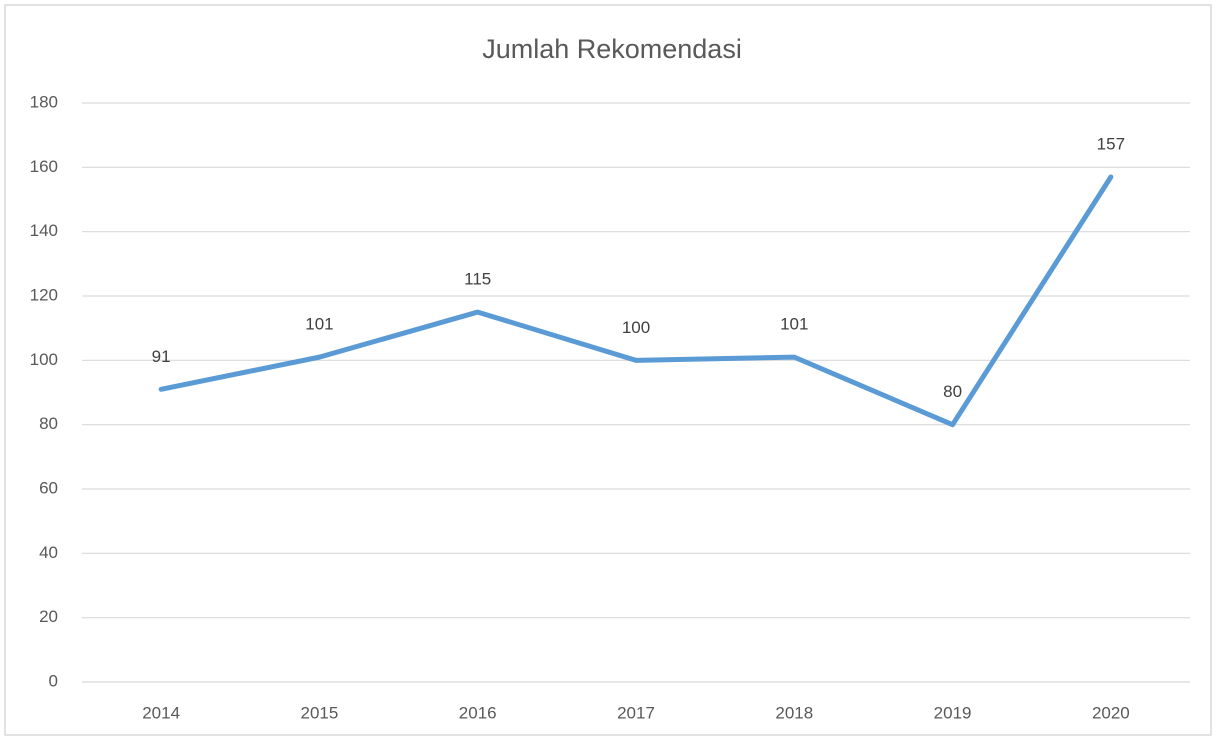  What do you see at coordinates (48, 552) in the screenshot?
I see `y-tick-label: 40` at bounding box center [48, 552].